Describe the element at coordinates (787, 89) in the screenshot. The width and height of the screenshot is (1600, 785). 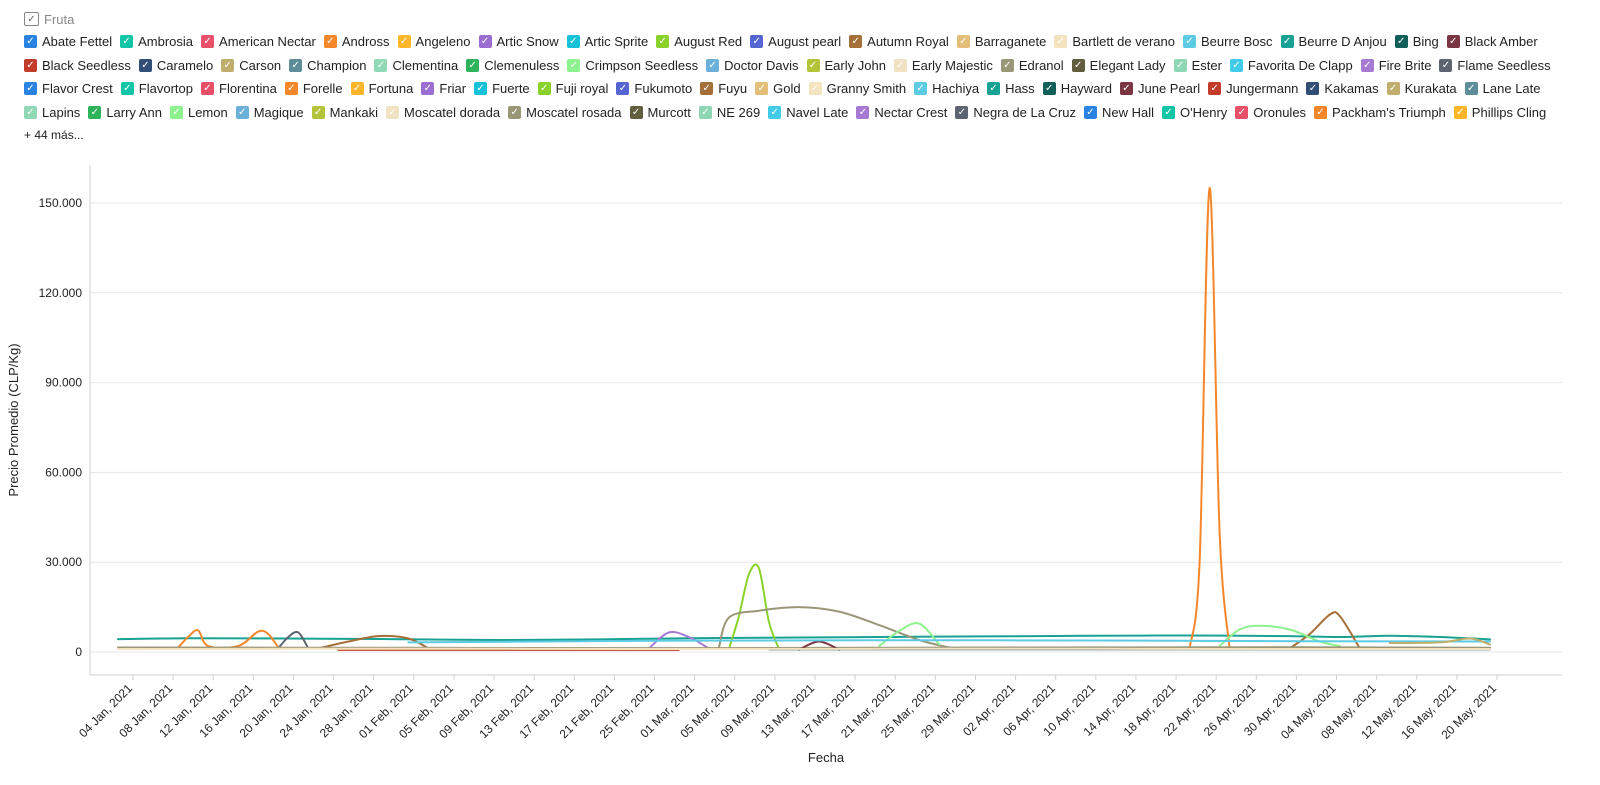
I see `legend-item-label: Gold` at that location.